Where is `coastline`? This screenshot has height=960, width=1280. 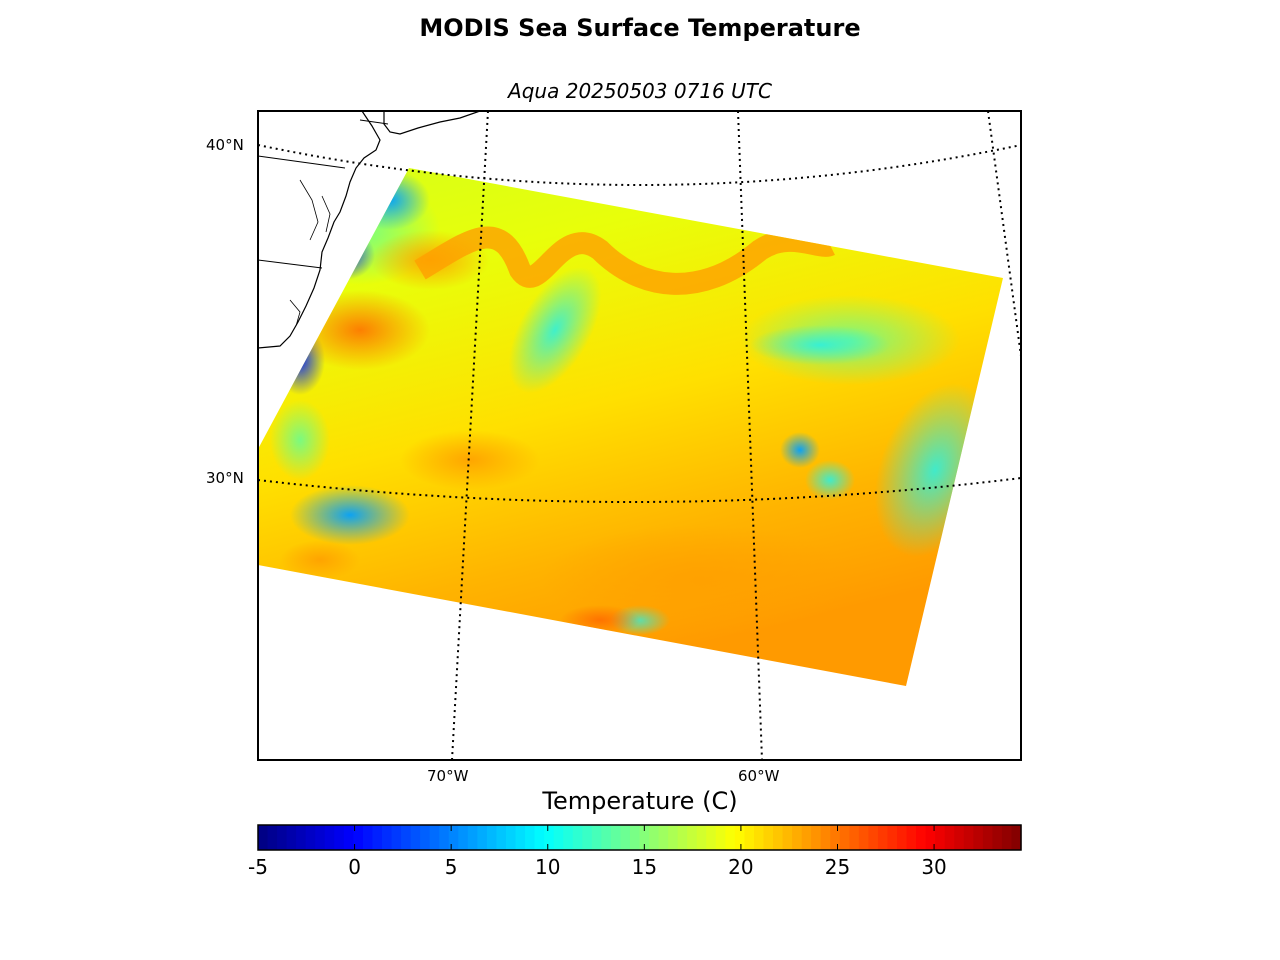 coastline is located at coordinates (319, 230).